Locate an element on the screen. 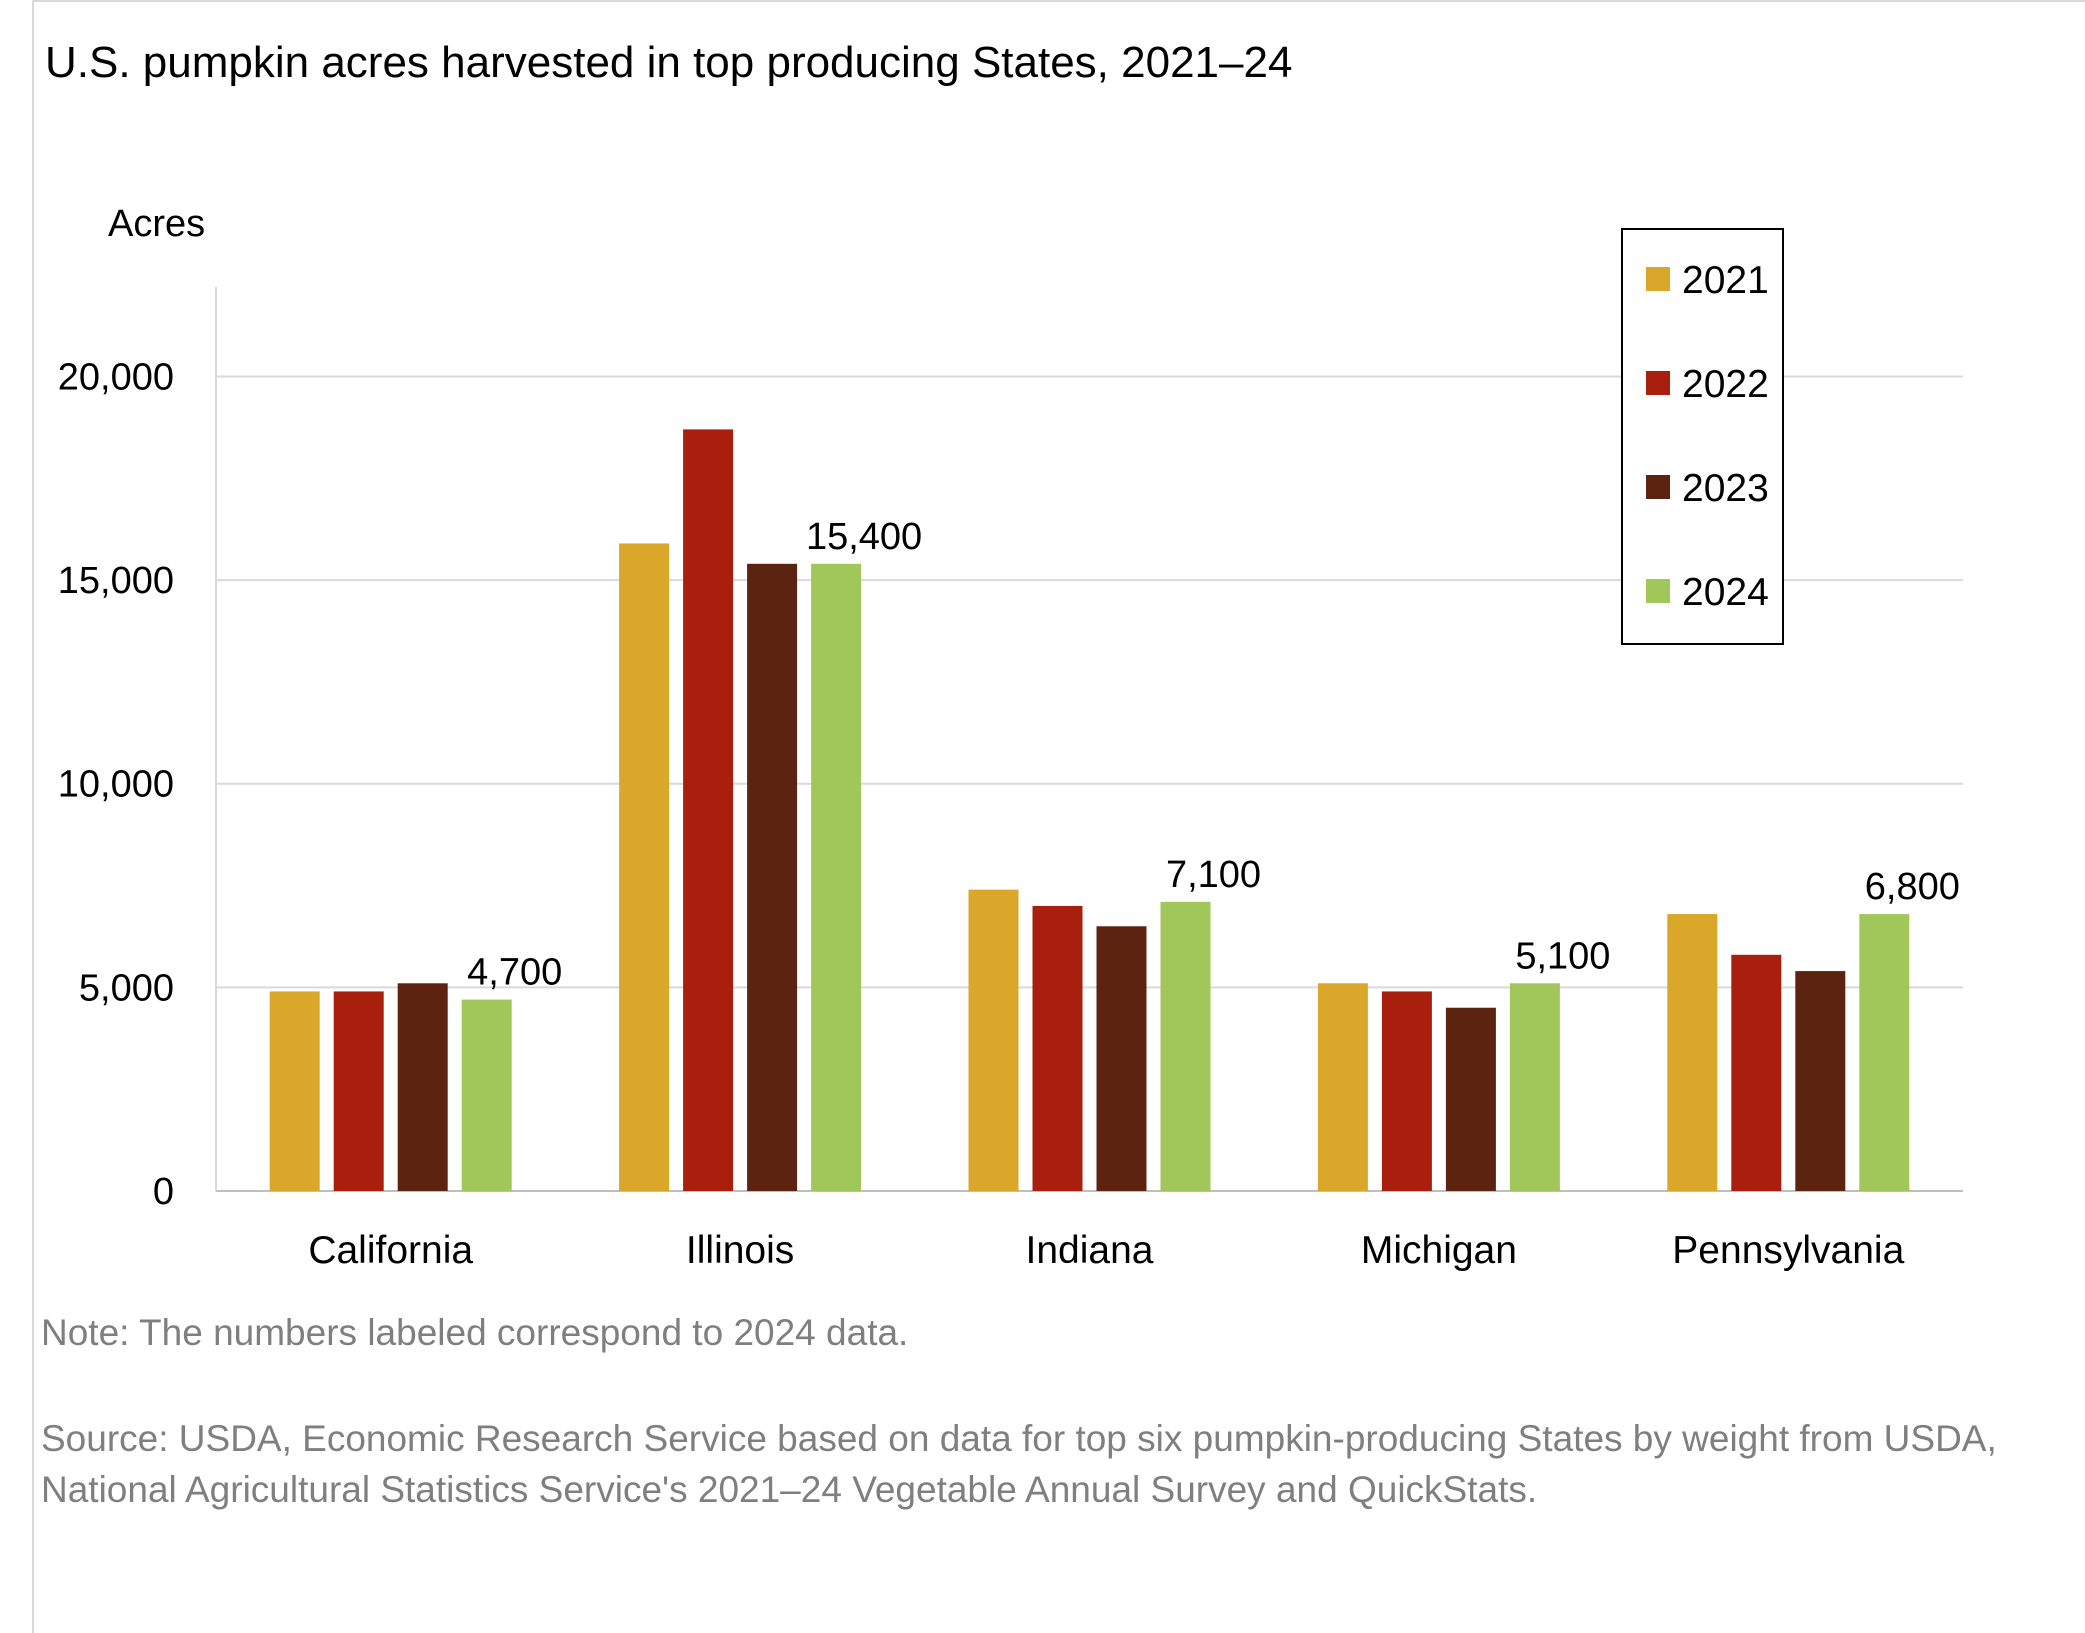 Image resolution: width=2085 pixels, height=1633 pixels. data-label: 7,100 is located at coordinates (1213, 875).